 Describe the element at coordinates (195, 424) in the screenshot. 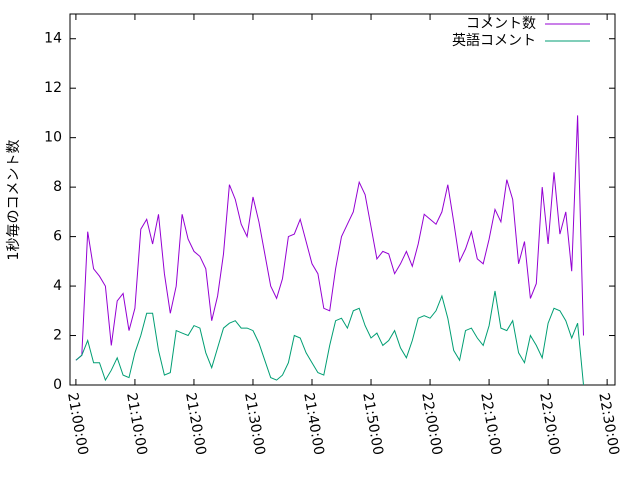

I see `x-tick-label: 21:20:00` at that location.